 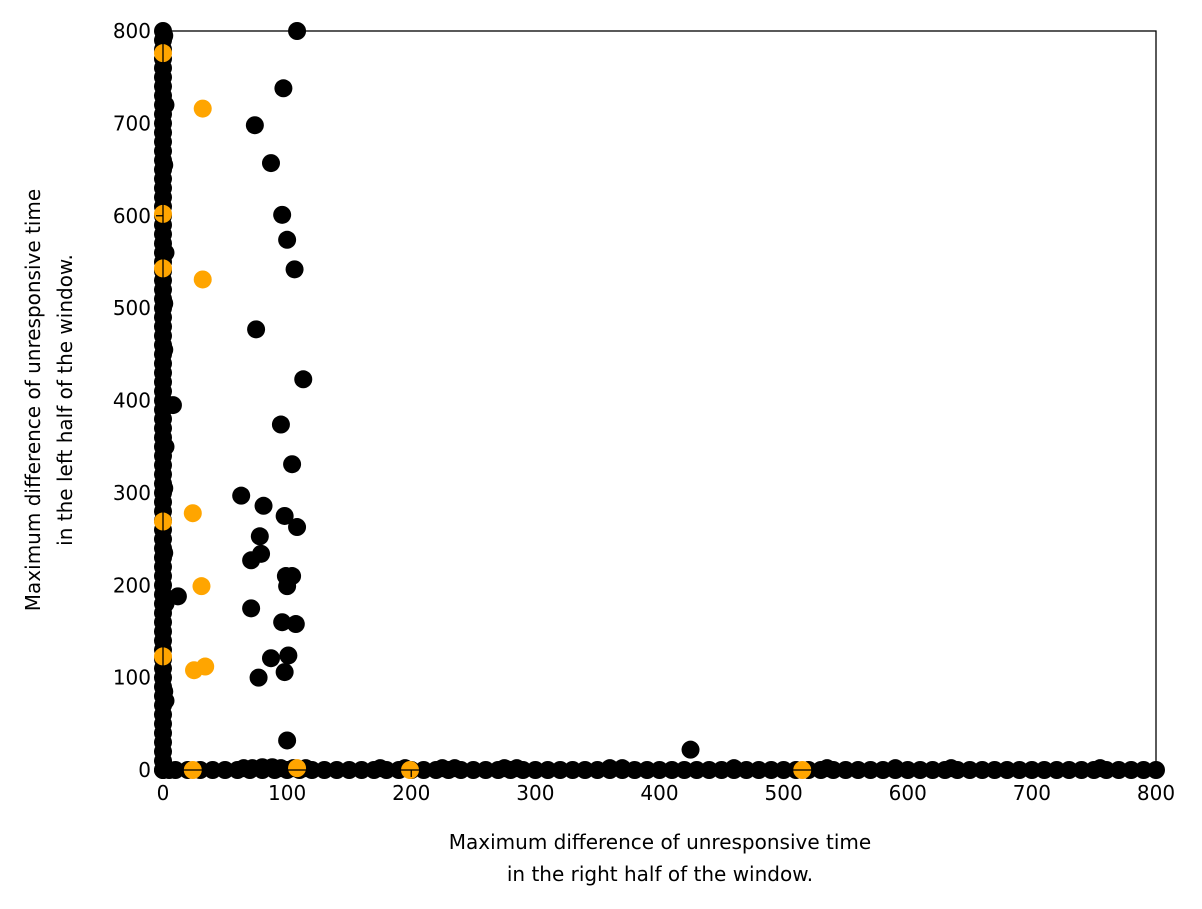 I want to click on x-axis-label-line-2: in the right half of the window., so click(x=660, y=874).